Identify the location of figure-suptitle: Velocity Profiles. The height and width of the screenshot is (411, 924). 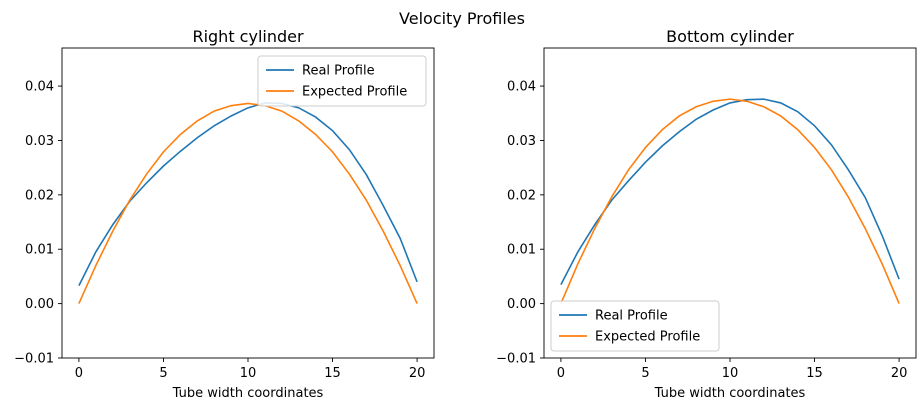
(462, 18).